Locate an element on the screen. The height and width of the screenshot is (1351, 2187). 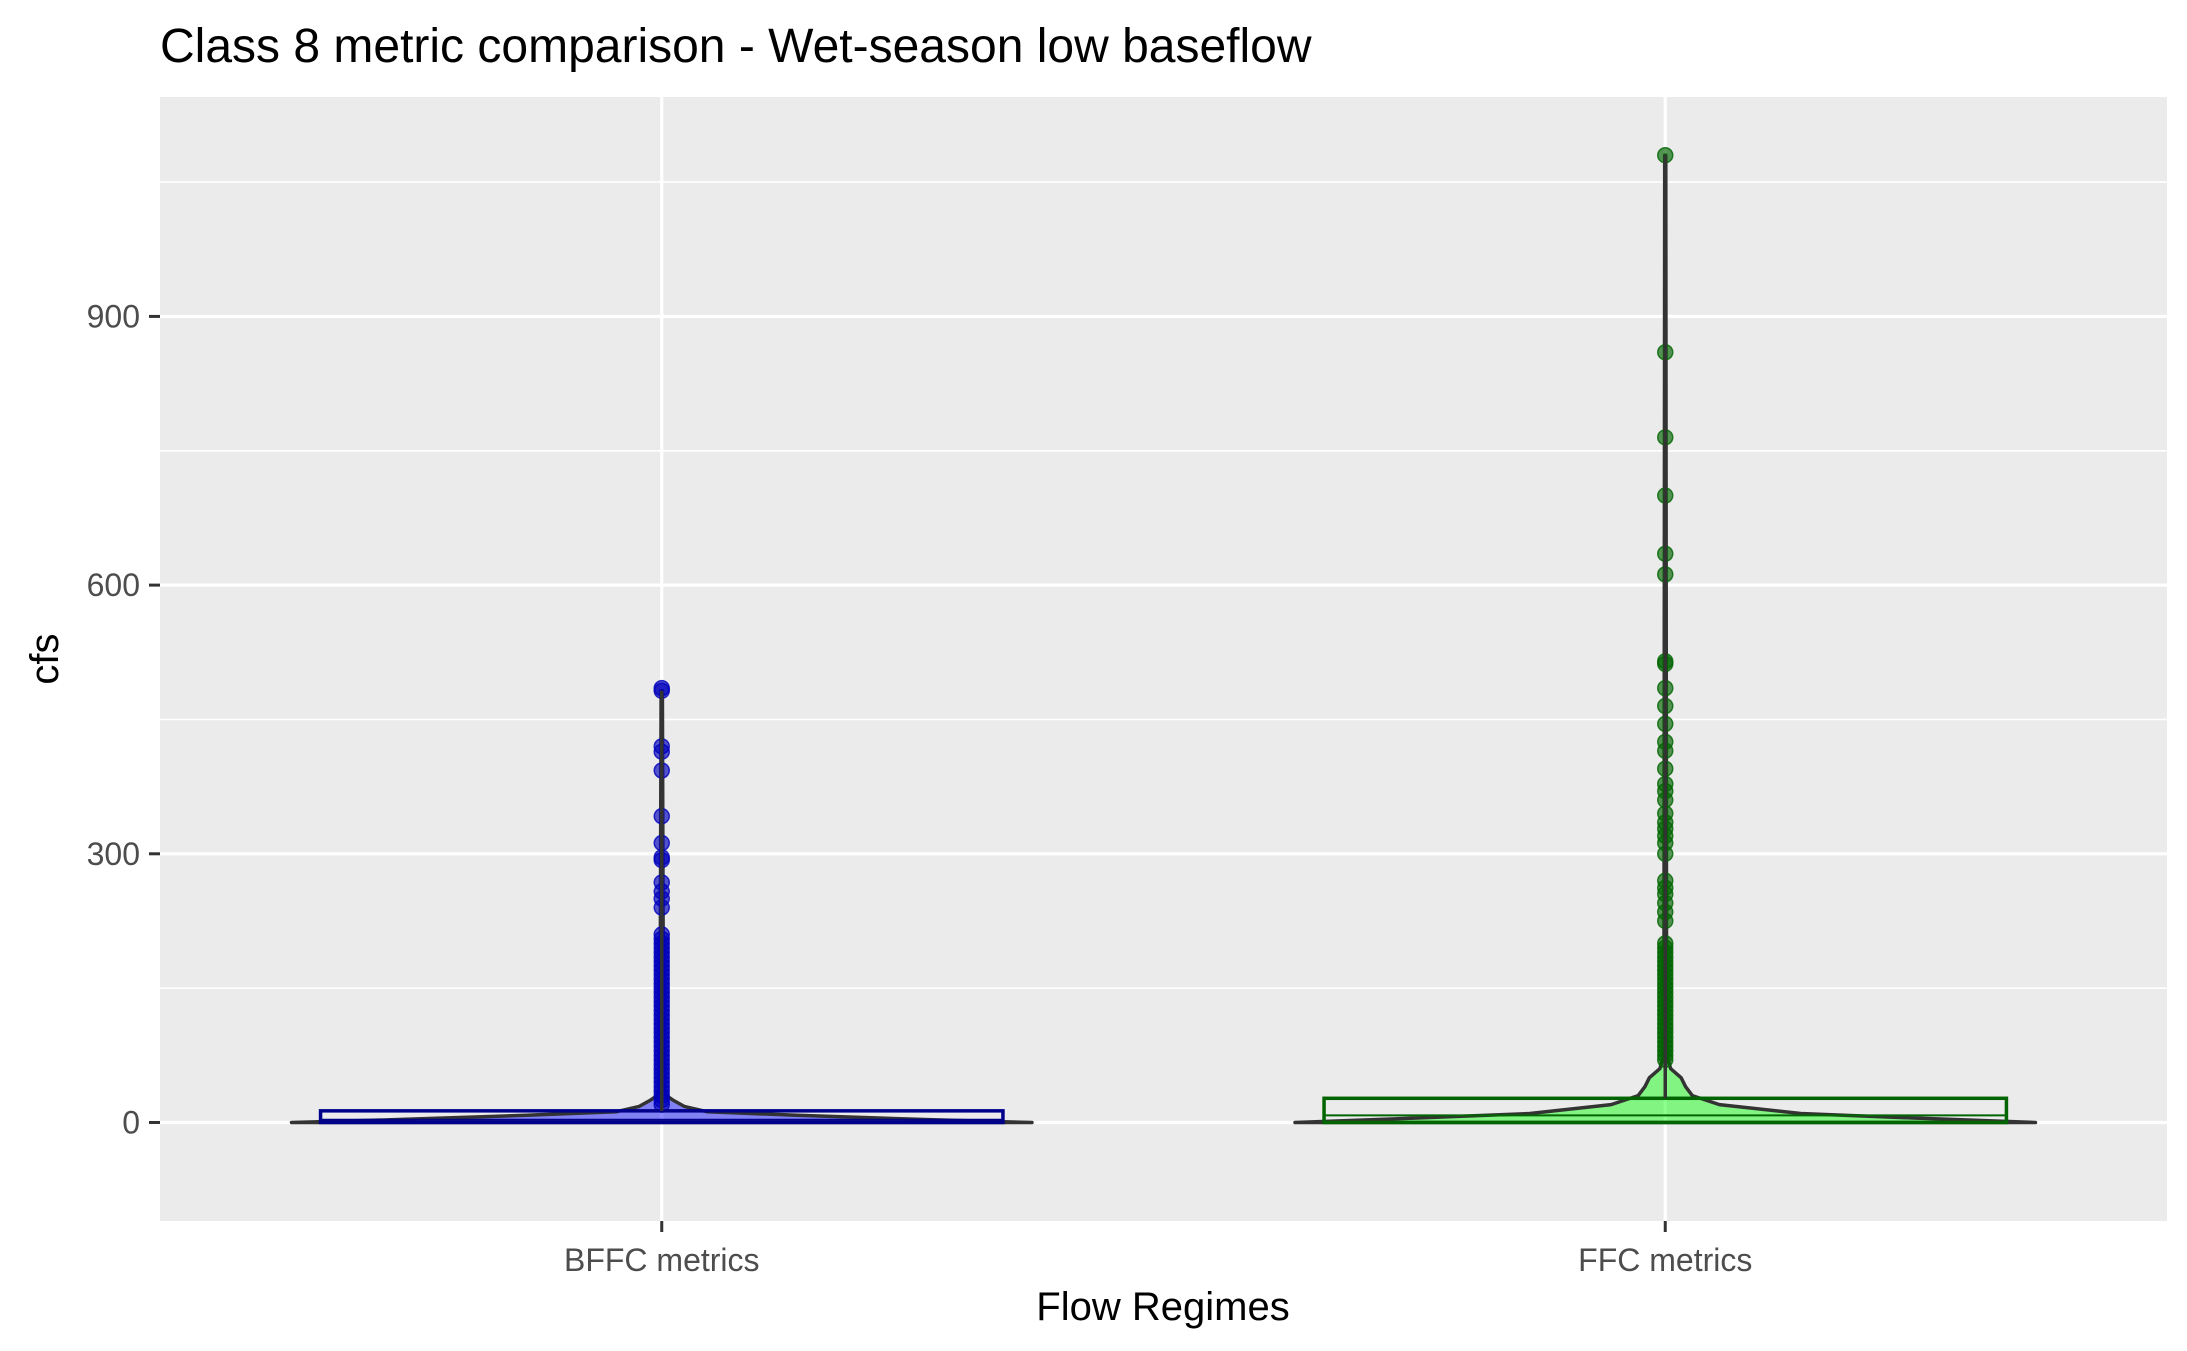
y-tick-label: 300 is located at coordinates (113, 854).